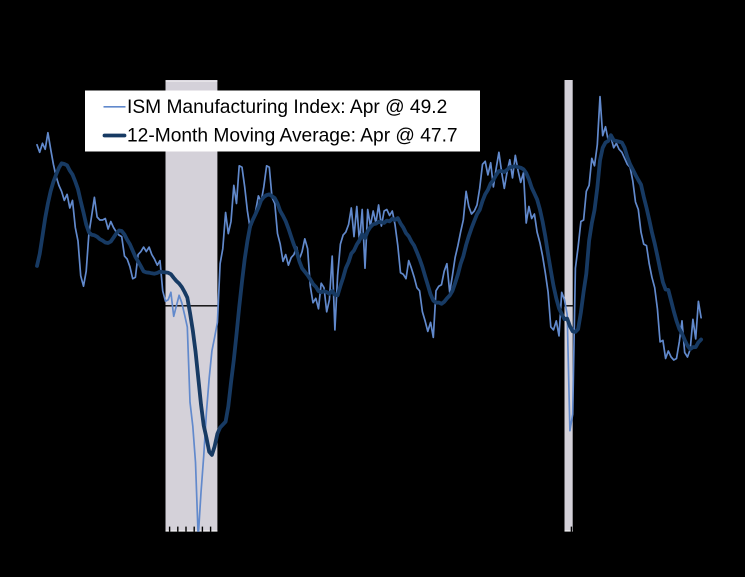  Describe the element at coordinates (287, 107) in the screenshot. I see `svg-text:ISM Manufacturing Index: Apr @: ISM Manufacturing Index: Apr @ 49.2` at that location.